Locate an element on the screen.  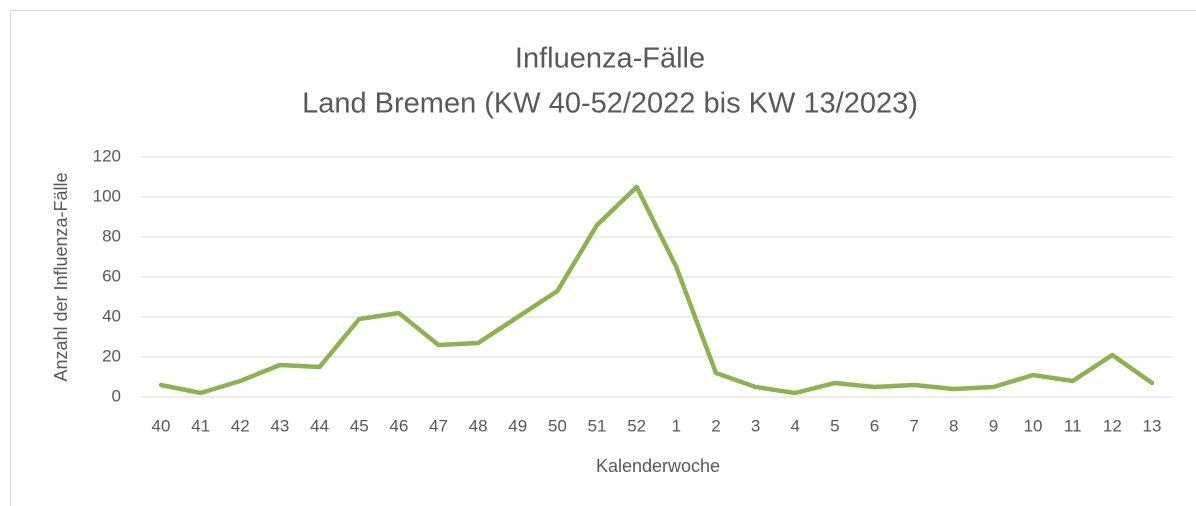
x-tick-label: 44 is located at coordinates (319, 425).